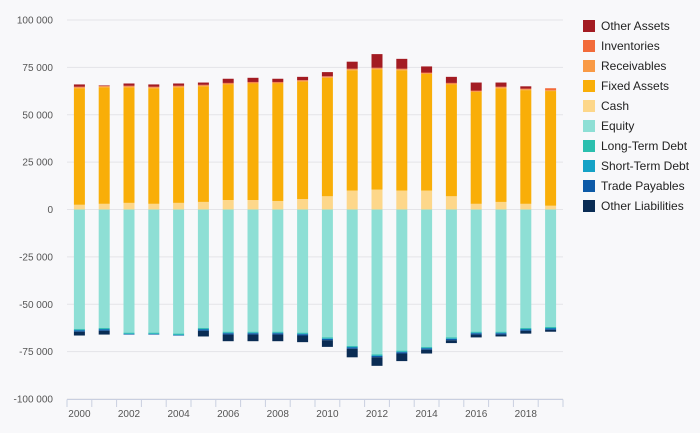 This screenshot has height=433, width=700. What do you see at coordinates (642, 206) in the screenshot?
I see `legend-label: Other Liabilities` at bounding box center [642, 206].